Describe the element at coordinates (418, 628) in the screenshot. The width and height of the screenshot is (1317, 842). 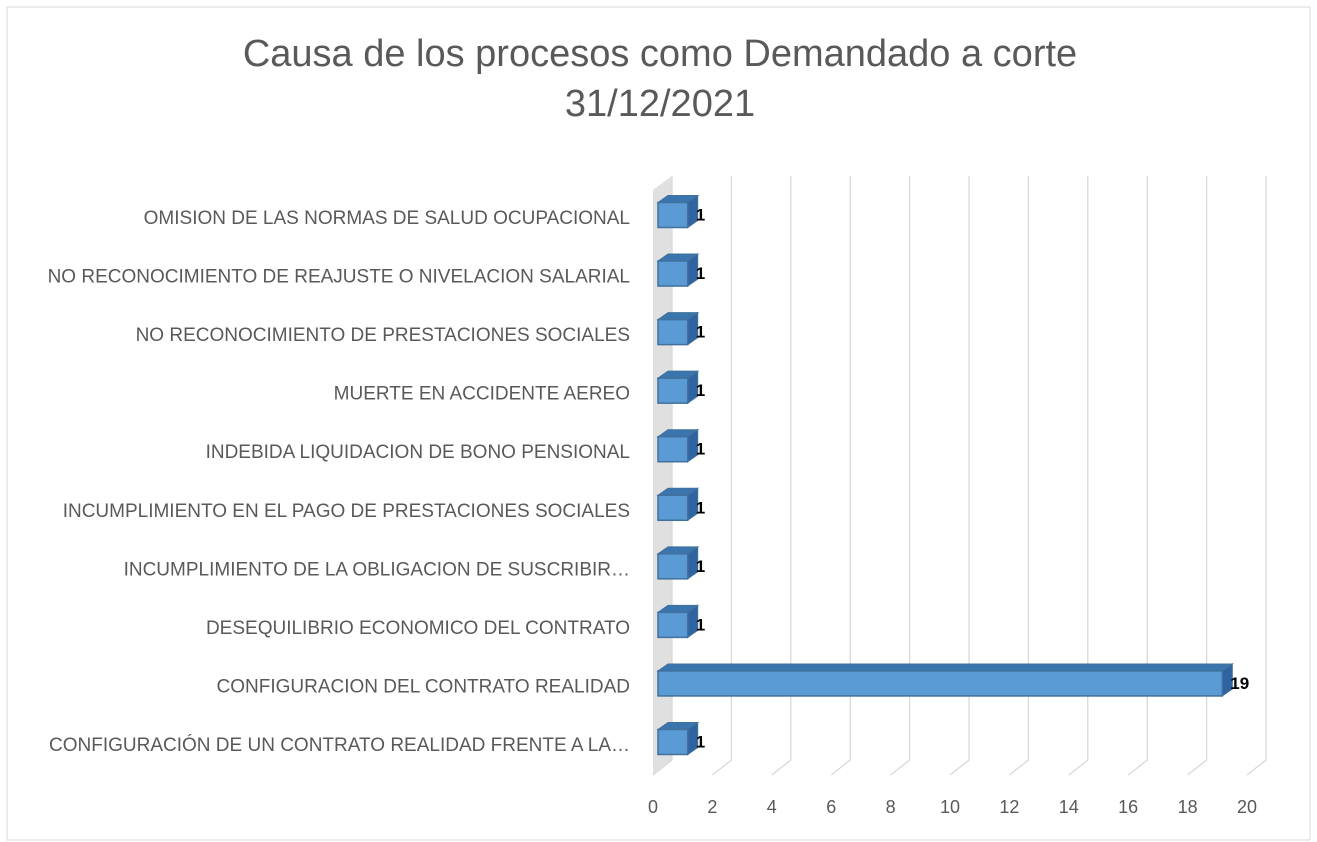
I see `y-tick-label: DESEQUILIBRIO ECONOMICO DEL CONTRATO` at that location.